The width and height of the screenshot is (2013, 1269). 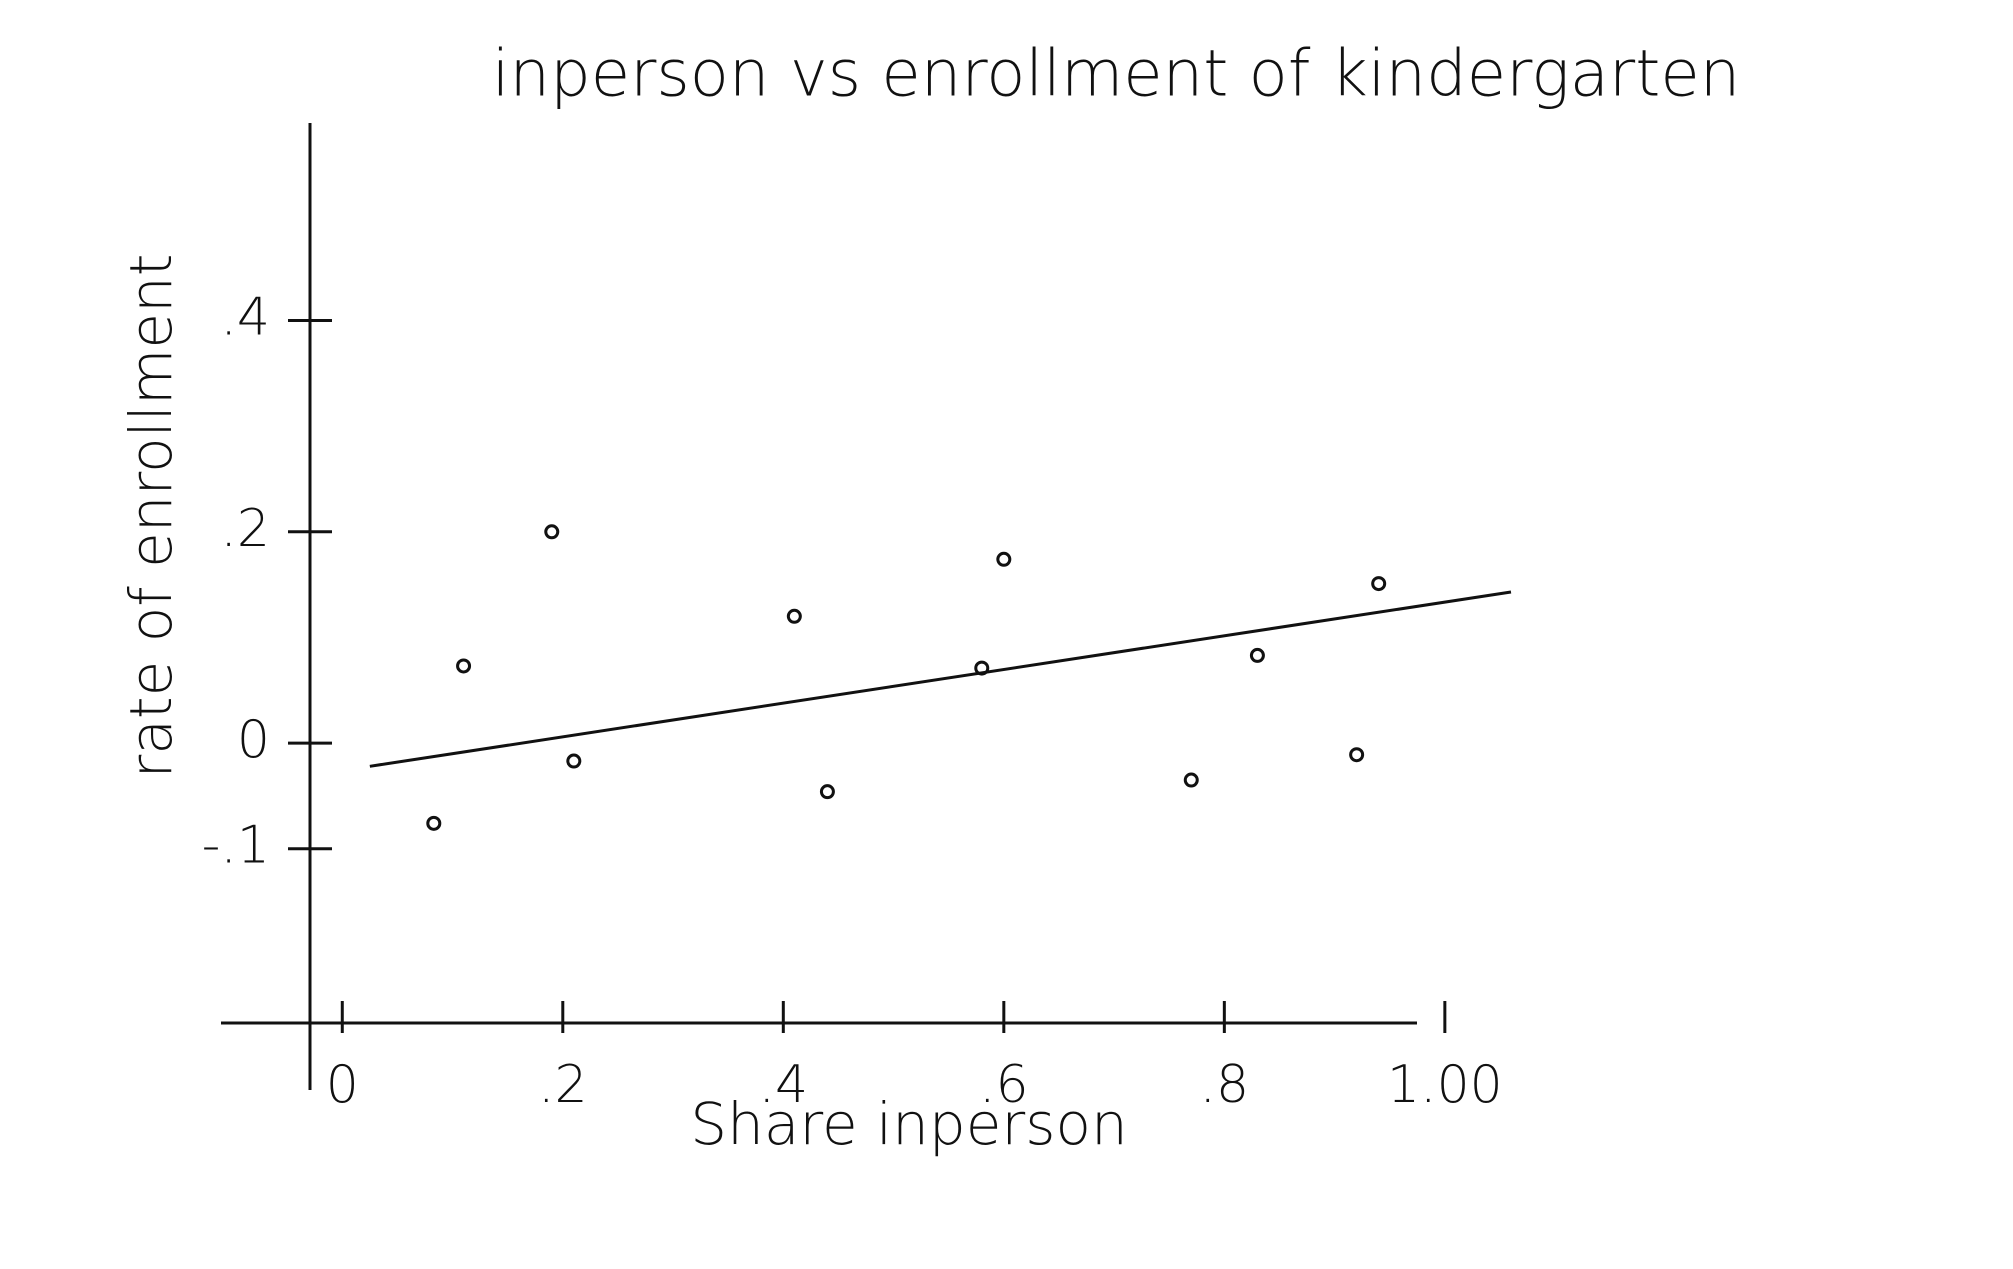 I want to click on x-axis-title: Share inperson, so click(x=909, y=1124).